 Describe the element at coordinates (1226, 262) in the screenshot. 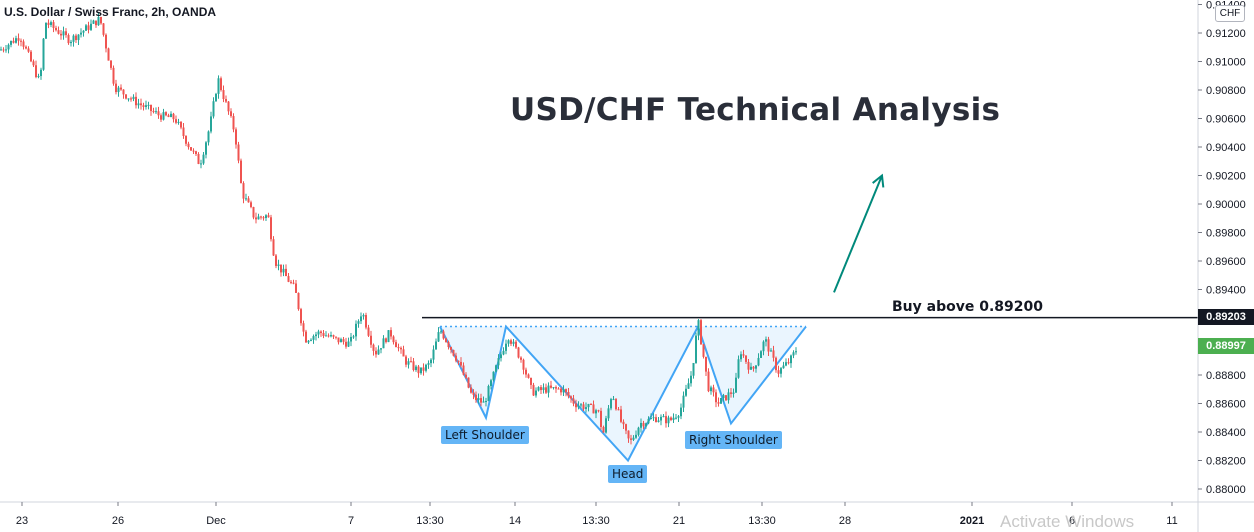

I see `y-tick-label: 0.89600` at that location.